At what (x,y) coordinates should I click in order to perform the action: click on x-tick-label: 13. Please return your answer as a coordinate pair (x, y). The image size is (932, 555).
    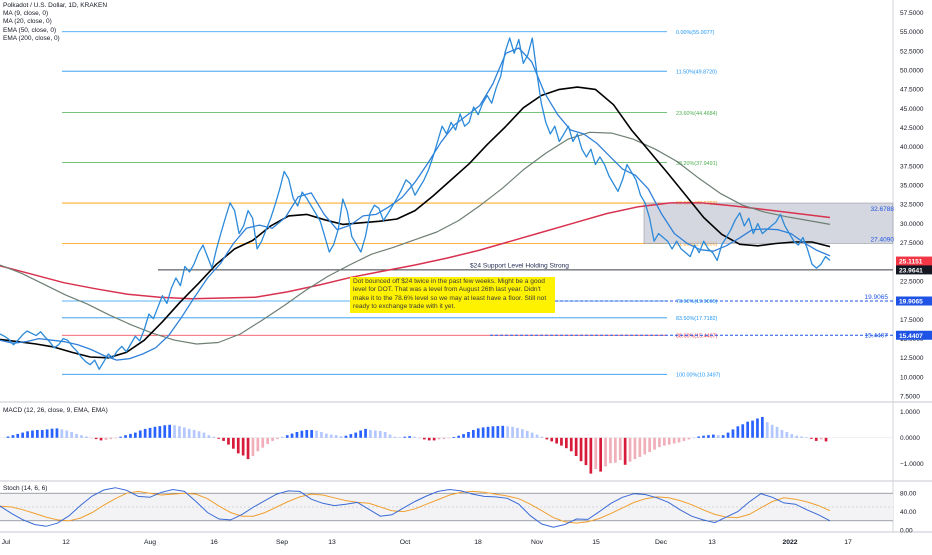
    Looking at the image, I should click on (712, 542).